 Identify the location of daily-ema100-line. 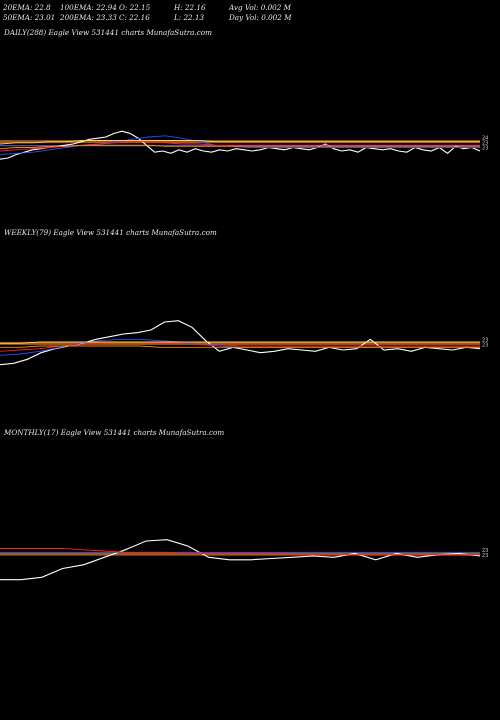
(240, 147).